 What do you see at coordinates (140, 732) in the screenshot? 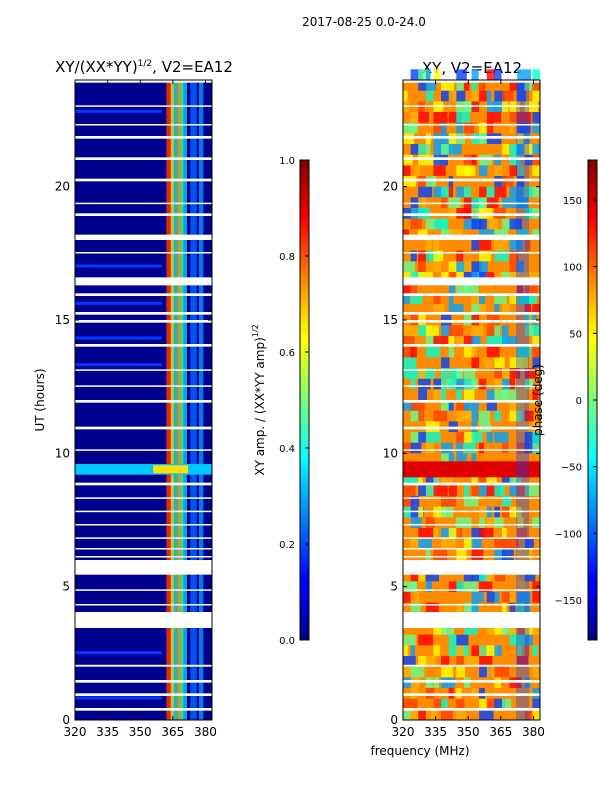
I see `left-x-tick-label: 350` at bounding box center [140, 732].